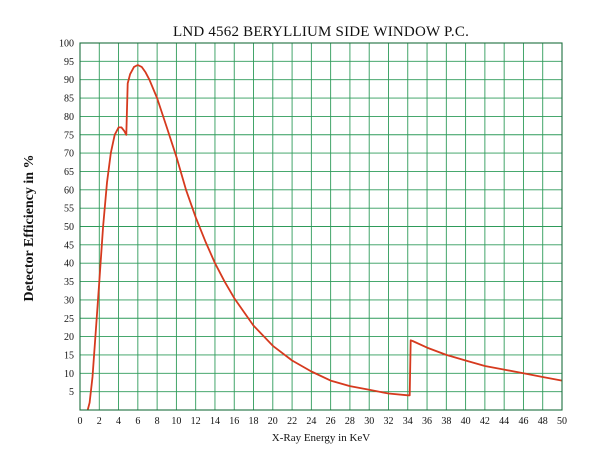  I want to click on x-tick-label: 22, so click(292, 421).